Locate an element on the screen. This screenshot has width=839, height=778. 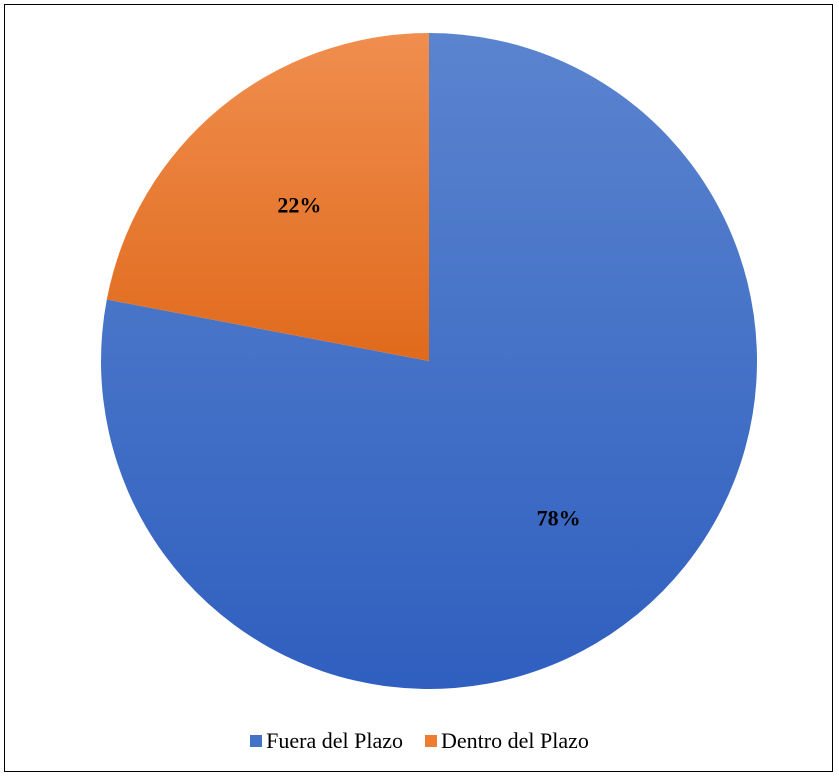
legend-label-dentro-del-plazo: Dentro del Plazo is located at coordinates (515, 740).